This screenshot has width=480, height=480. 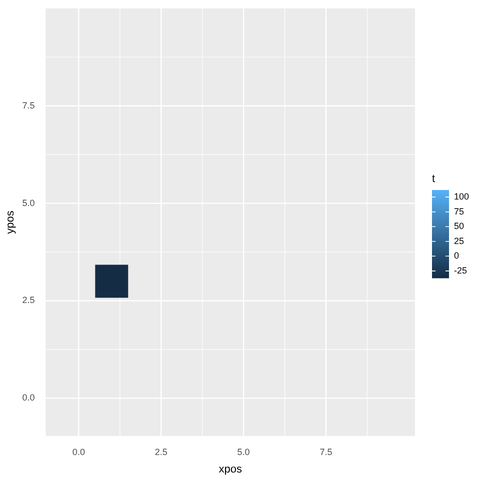 I want to click on x-tick-label: 5.0, so click(x=243, y=451).